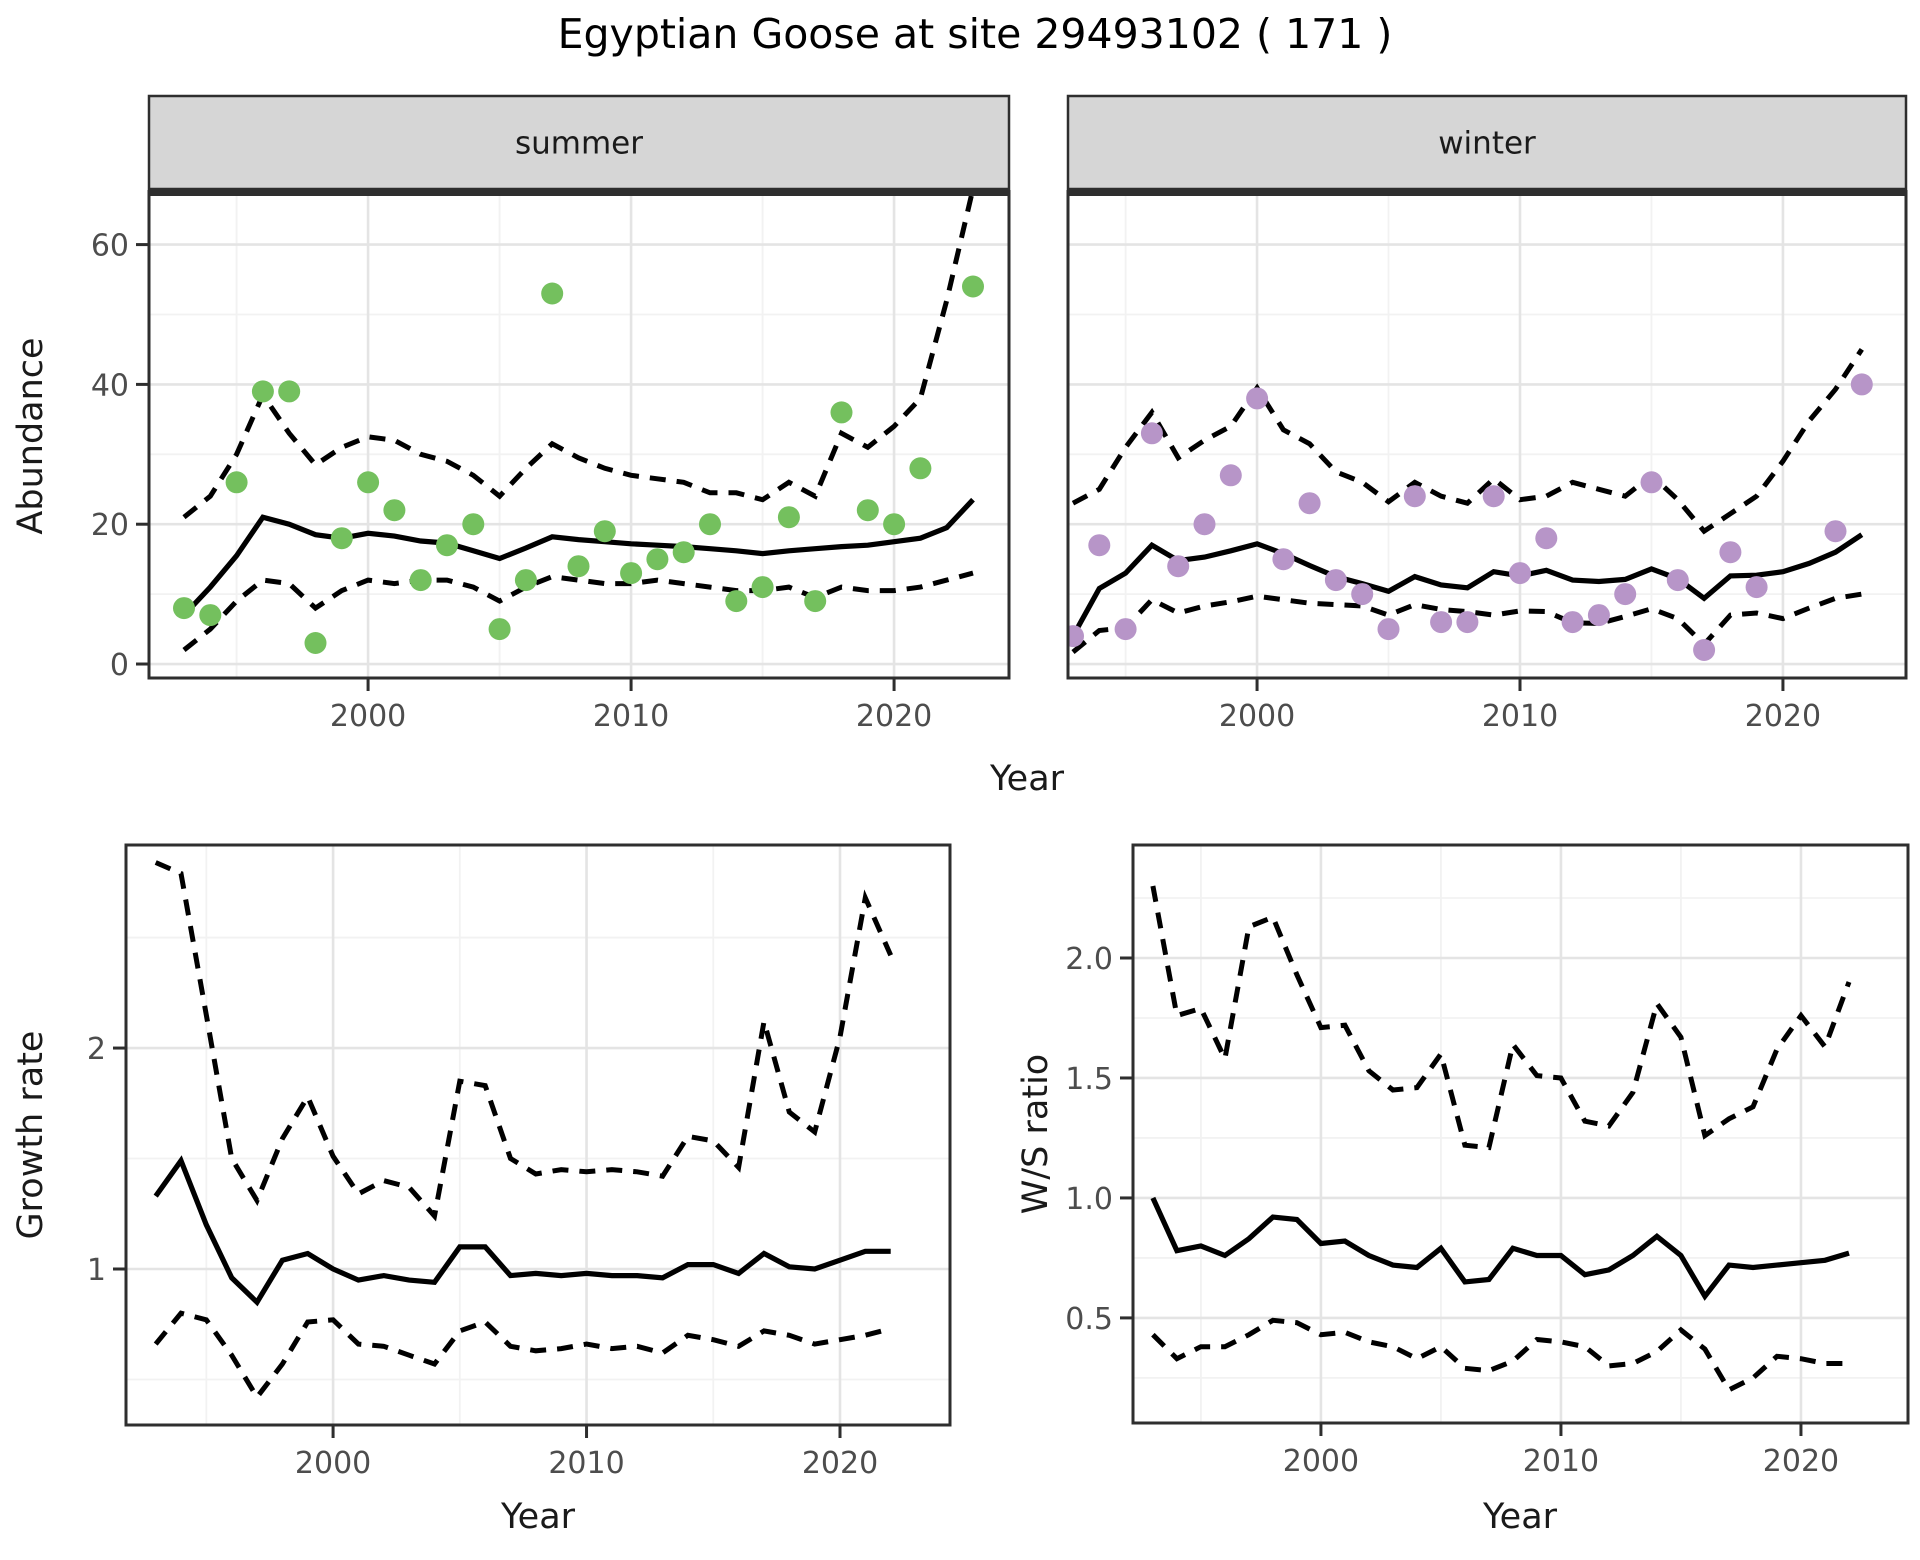  I want to click on facet-strip-label: summer, so click(579, 144).